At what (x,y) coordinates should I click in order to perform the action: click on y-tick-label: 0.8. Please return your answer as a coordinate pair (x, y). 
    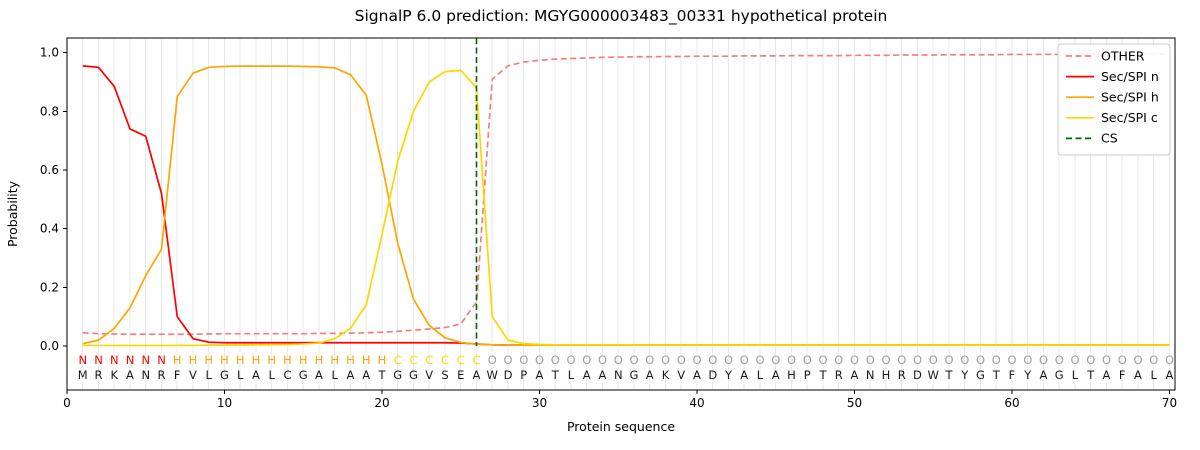
    Looking at the image, I should click on (49, 111).